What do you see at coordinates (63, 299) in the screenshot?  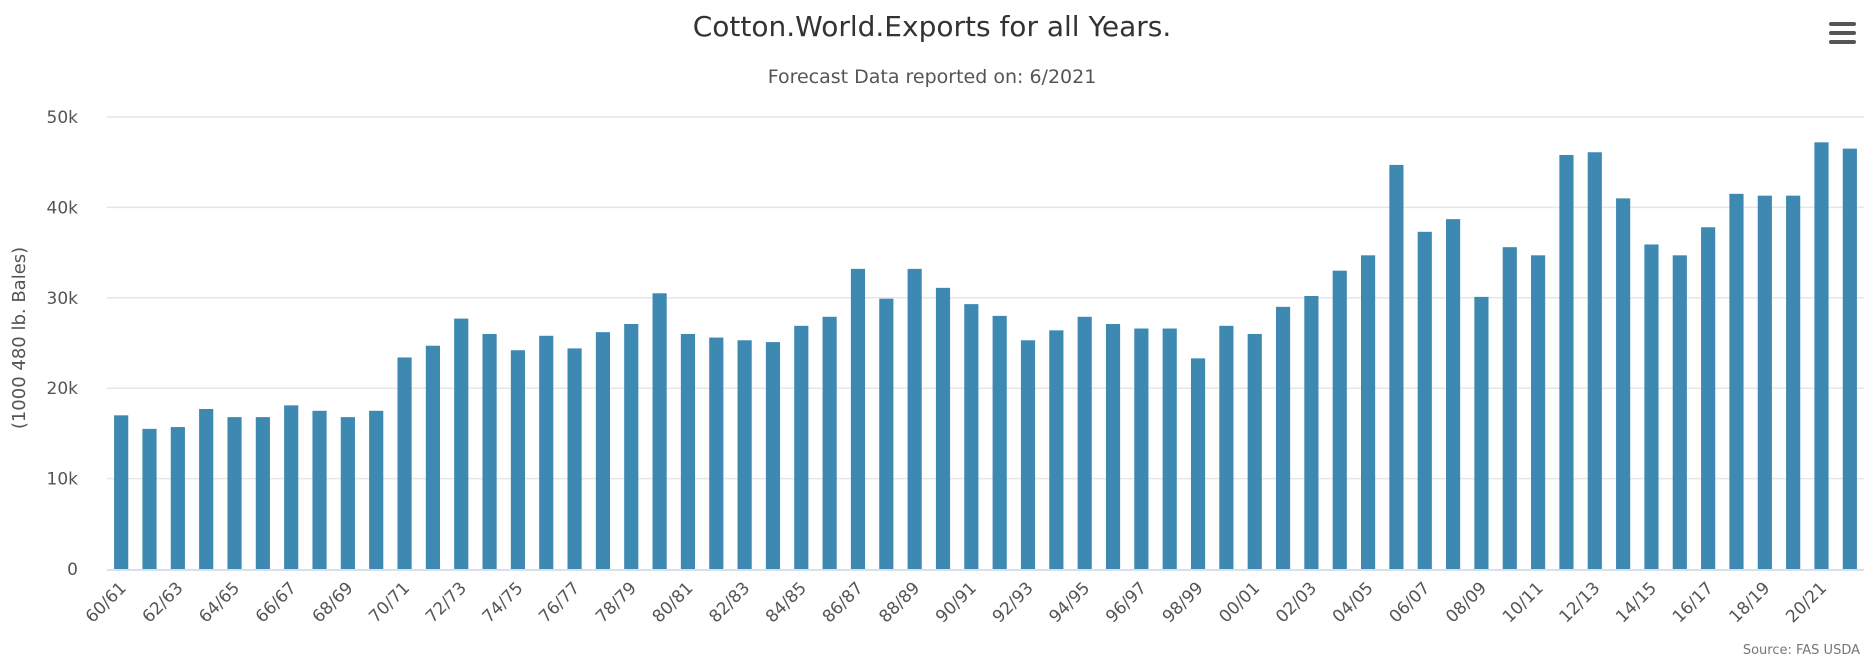 I see `y-tick-label: 30k` at bounding box center [63, 299].